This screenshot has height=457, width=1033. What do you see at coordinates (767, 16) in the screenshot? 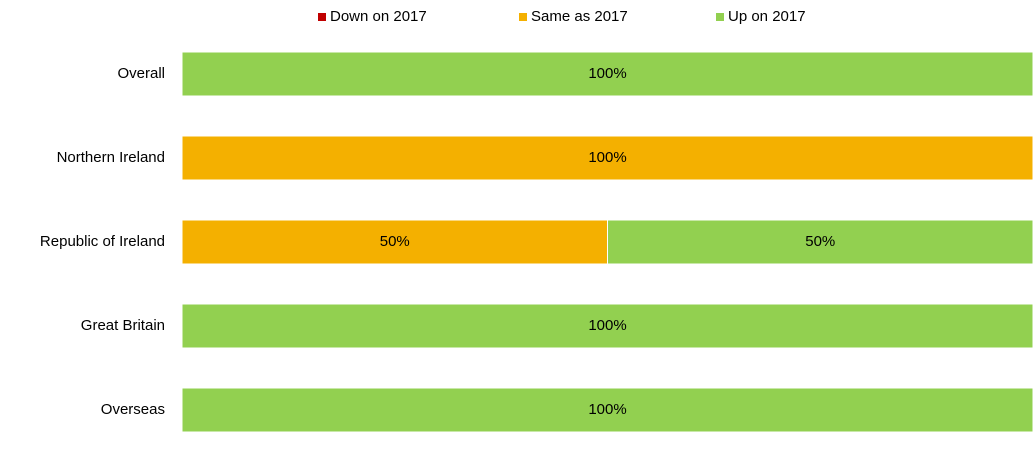
I see `legend-label: Up on 2017` at bounding box center [767, 16].